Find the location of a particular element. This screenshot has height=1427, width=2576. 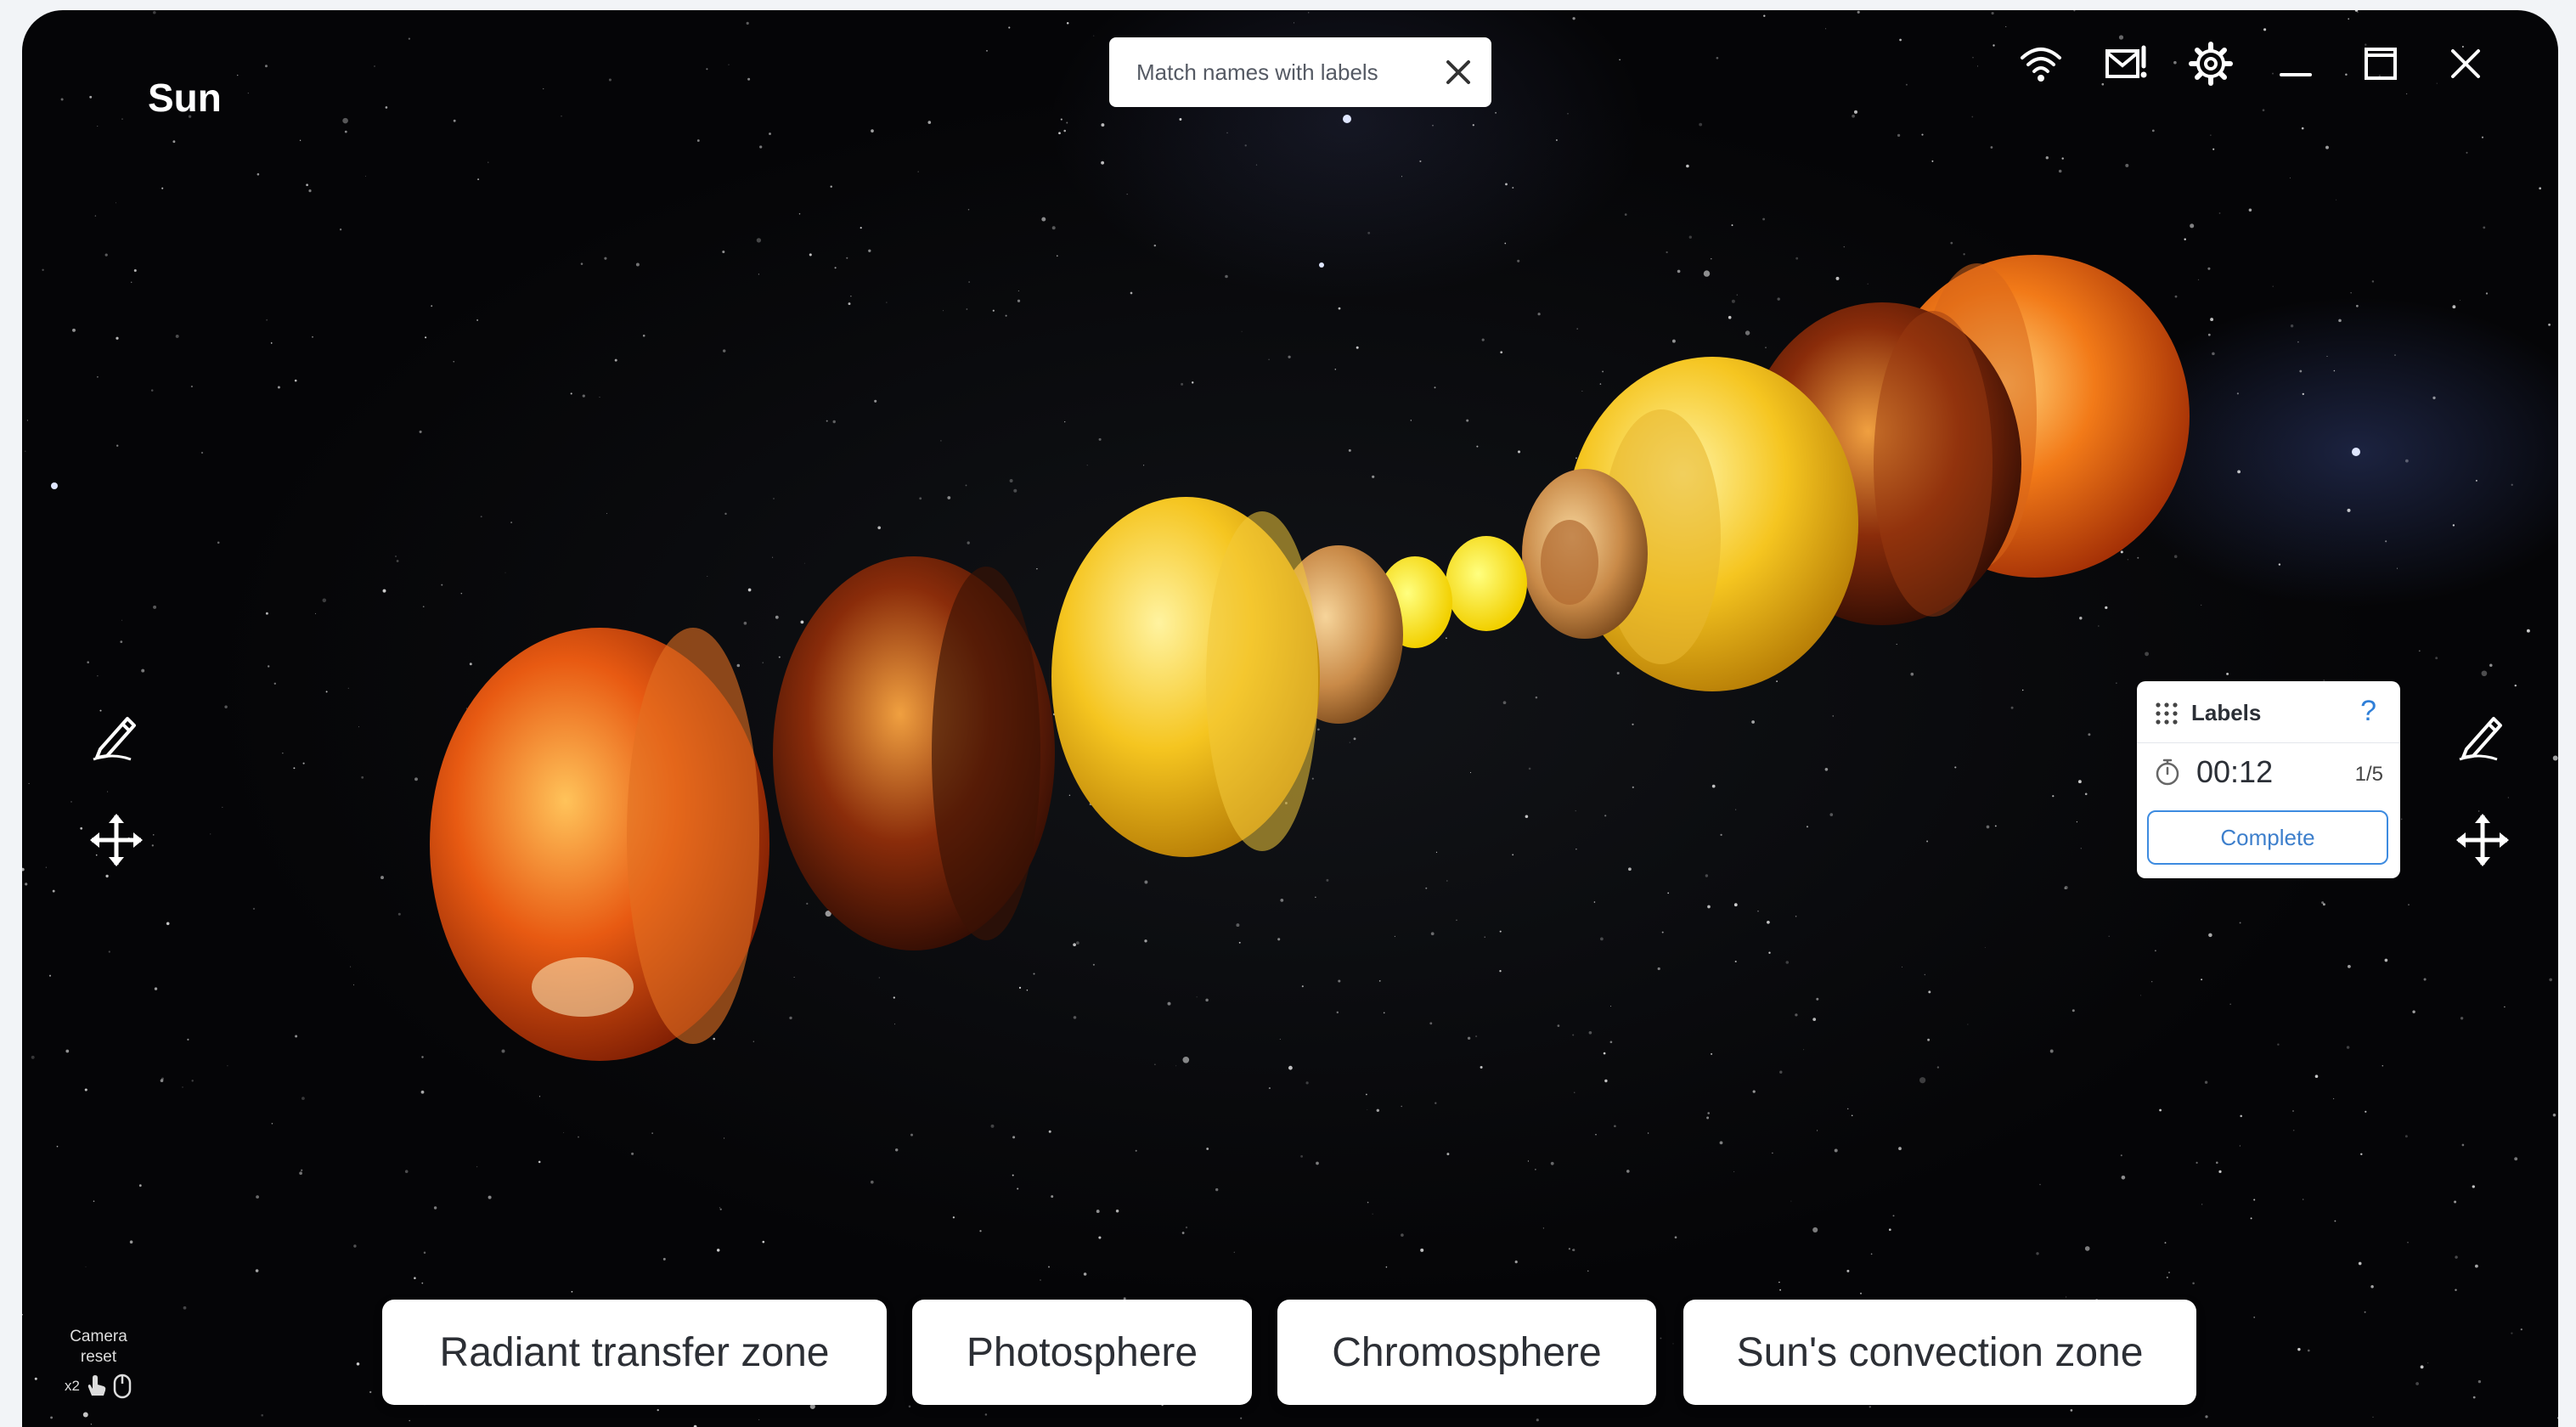

answer-option: Sun's convection zone is located at coordinates (1939, 1352).